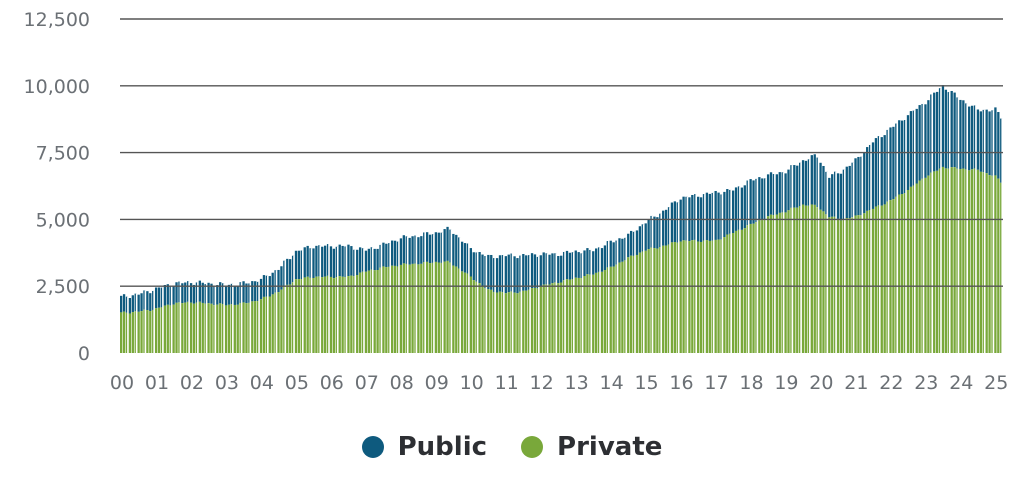 Image resolution: width=1024 pixels, height=501 pixels. Describe the element at coordinates (610, 447) in the screenshot. I see `legend-label-private: Private` at that location.